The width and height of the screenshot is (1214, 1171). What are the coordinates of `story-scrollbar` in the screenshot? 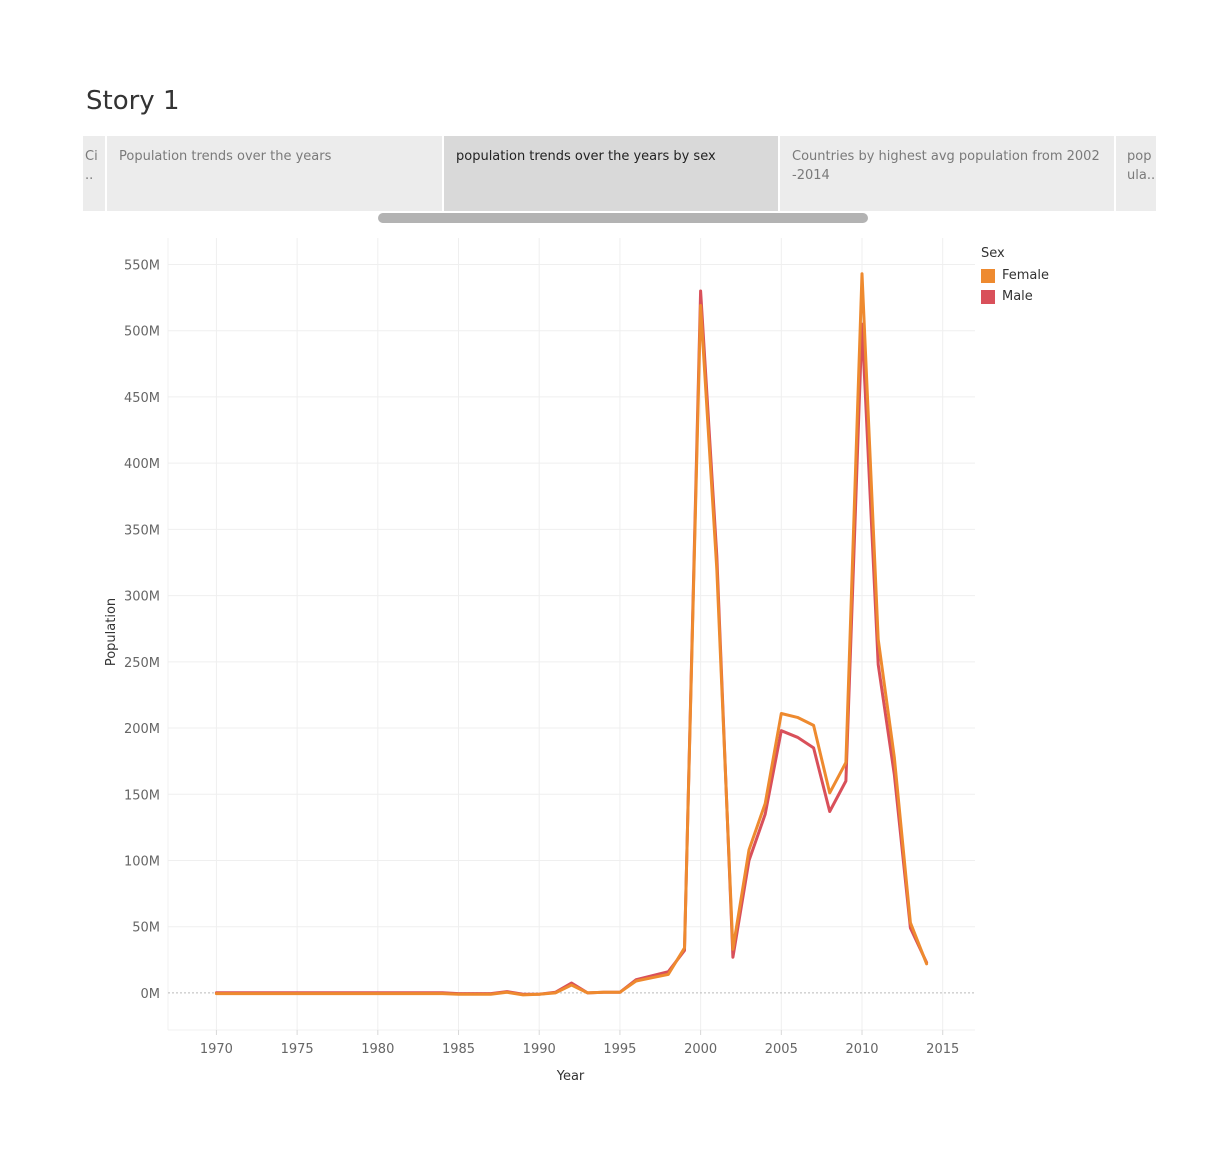 It's located at (623, 218).